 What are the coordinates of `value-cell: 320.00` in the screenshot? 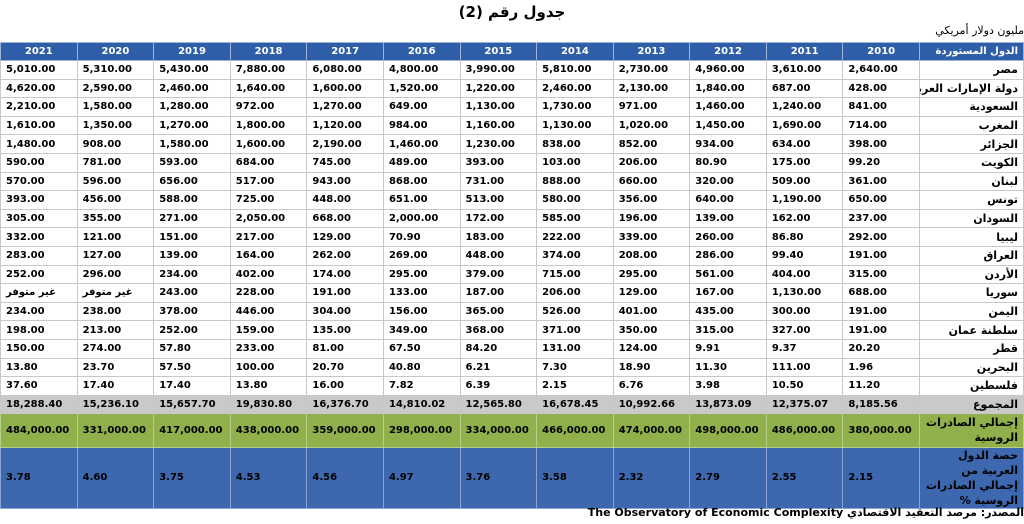 It's located at (728, 181).